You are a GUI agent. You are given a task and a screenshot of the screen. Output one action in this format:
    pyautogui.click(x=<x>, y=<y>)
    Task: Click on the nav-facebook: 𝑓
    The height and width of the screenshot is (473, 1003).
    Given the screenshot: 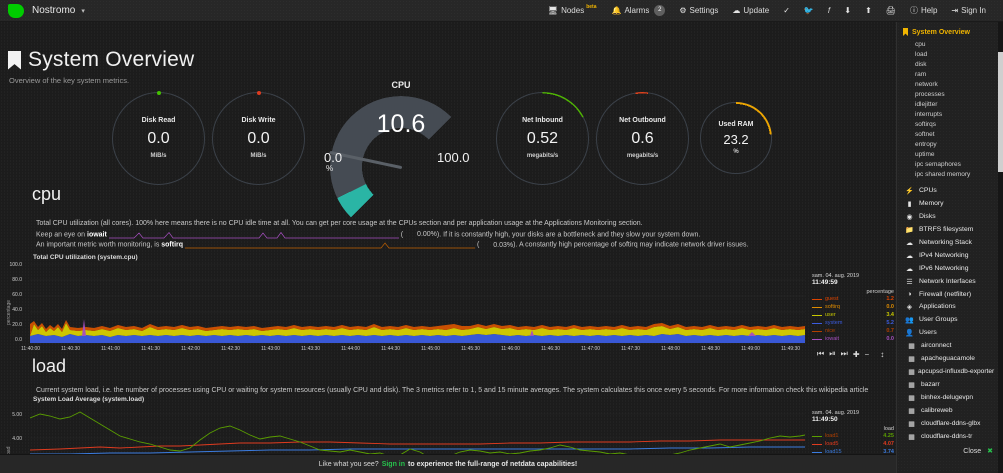 What is the action you would take?
    pyautogui.click(x=829, y=11)
    